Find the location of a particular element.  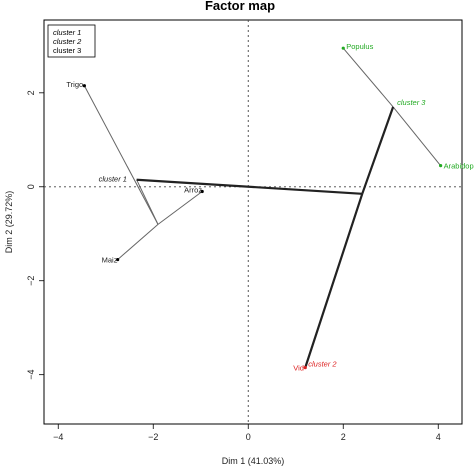

cluster-center-label: cluster 1 is located at coordinates (113, 179).